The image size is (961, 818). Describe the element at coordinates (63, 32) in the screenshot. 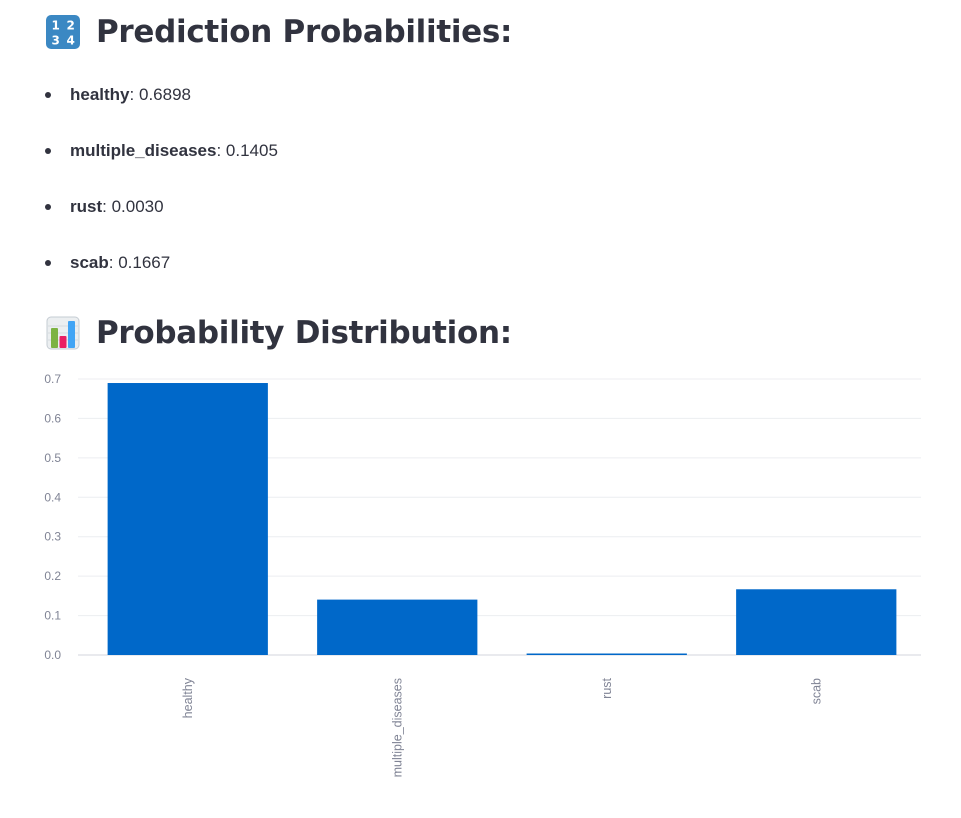

I see `input-numbers-icon: 1 2 3 4` at that location.